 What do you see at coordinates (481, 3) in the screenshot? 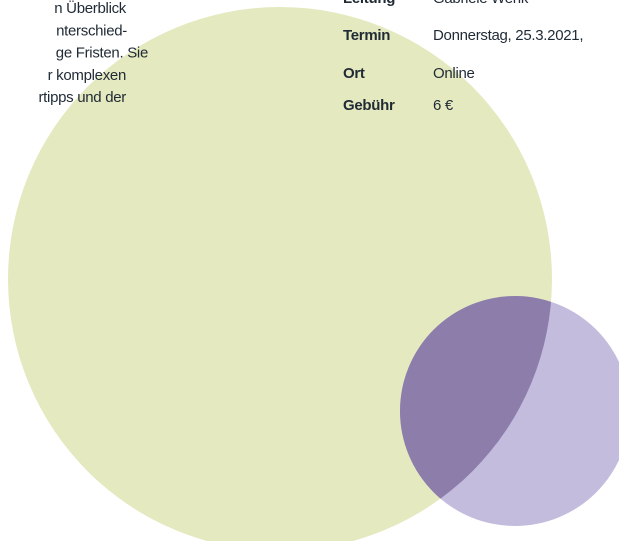
I see `detail-value: Gabriele Wenk` at bounding box center [481, 3].